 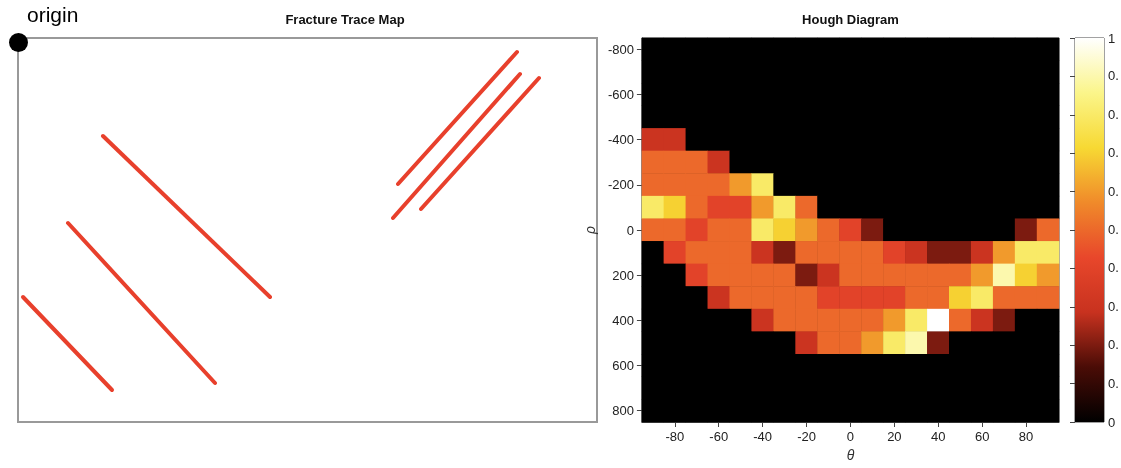 I want to click on x-tick-label: 40, so click(x=938, y=436).